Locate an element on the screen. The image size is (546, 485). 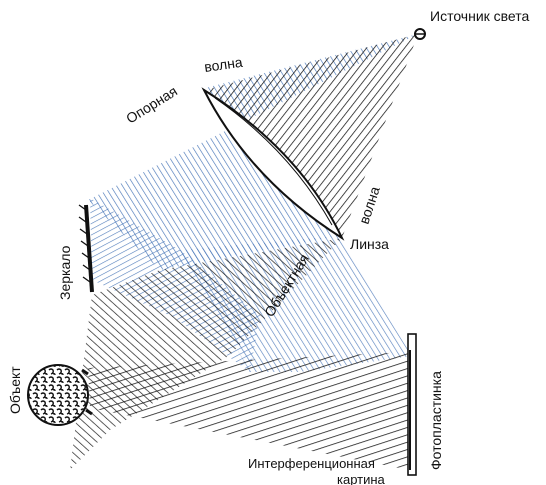
object is located at coordinates (60, 395).